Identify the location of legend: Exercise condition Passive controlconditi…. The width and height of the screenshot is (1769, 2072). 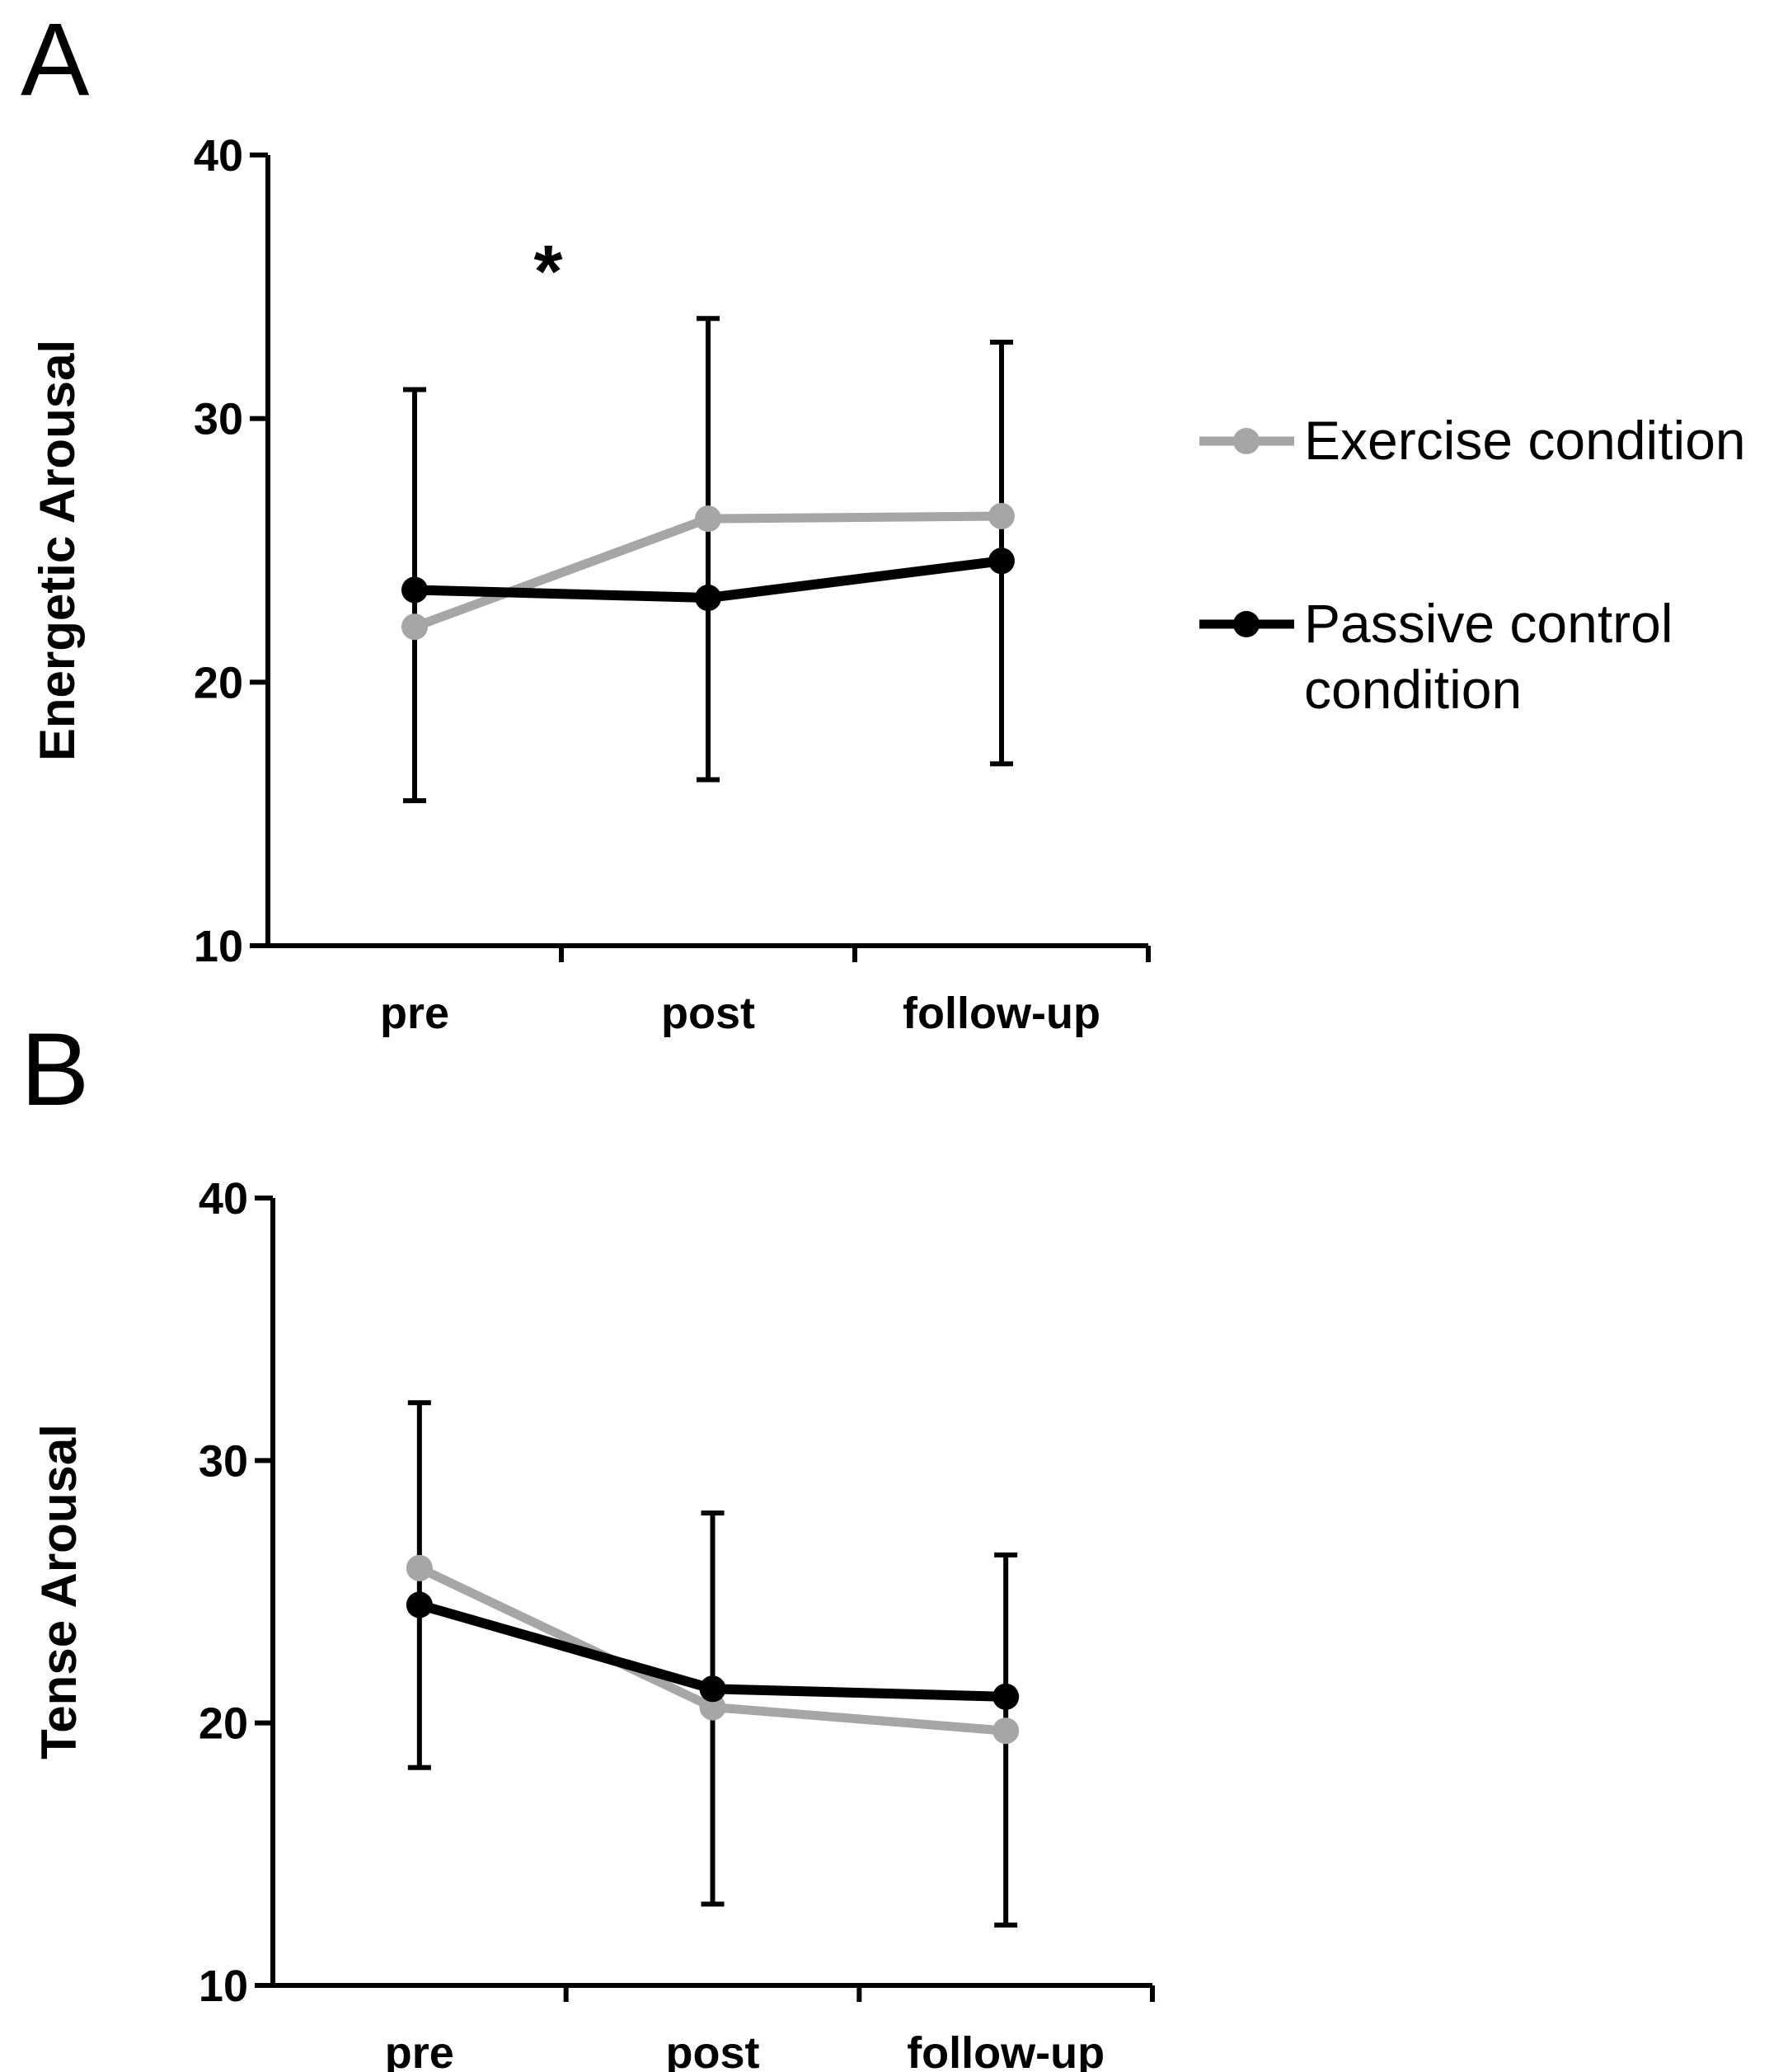
(1472, 565).